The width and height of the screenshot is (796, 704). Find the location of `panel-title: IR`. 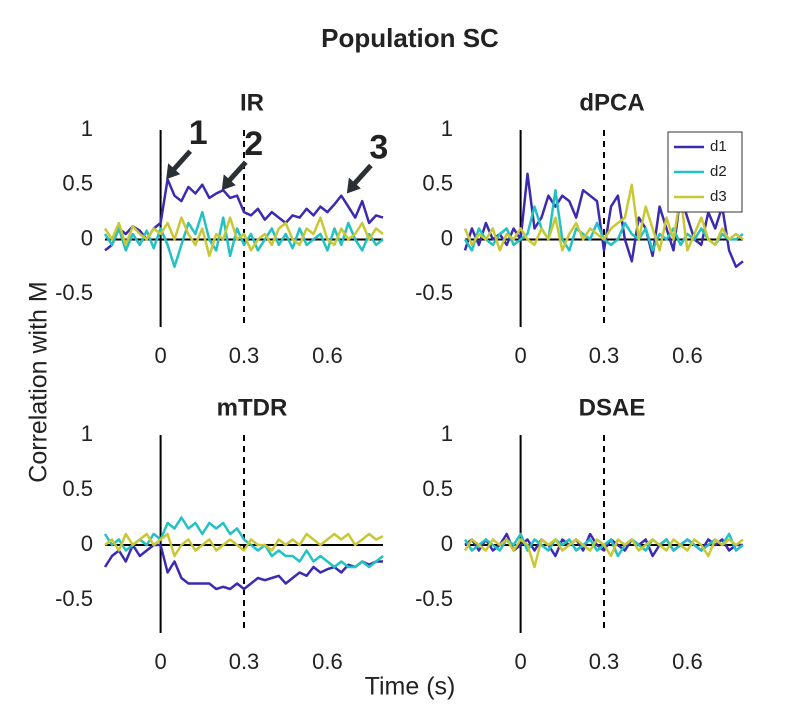

panel-title: IR is located at coordinates (252, 102).